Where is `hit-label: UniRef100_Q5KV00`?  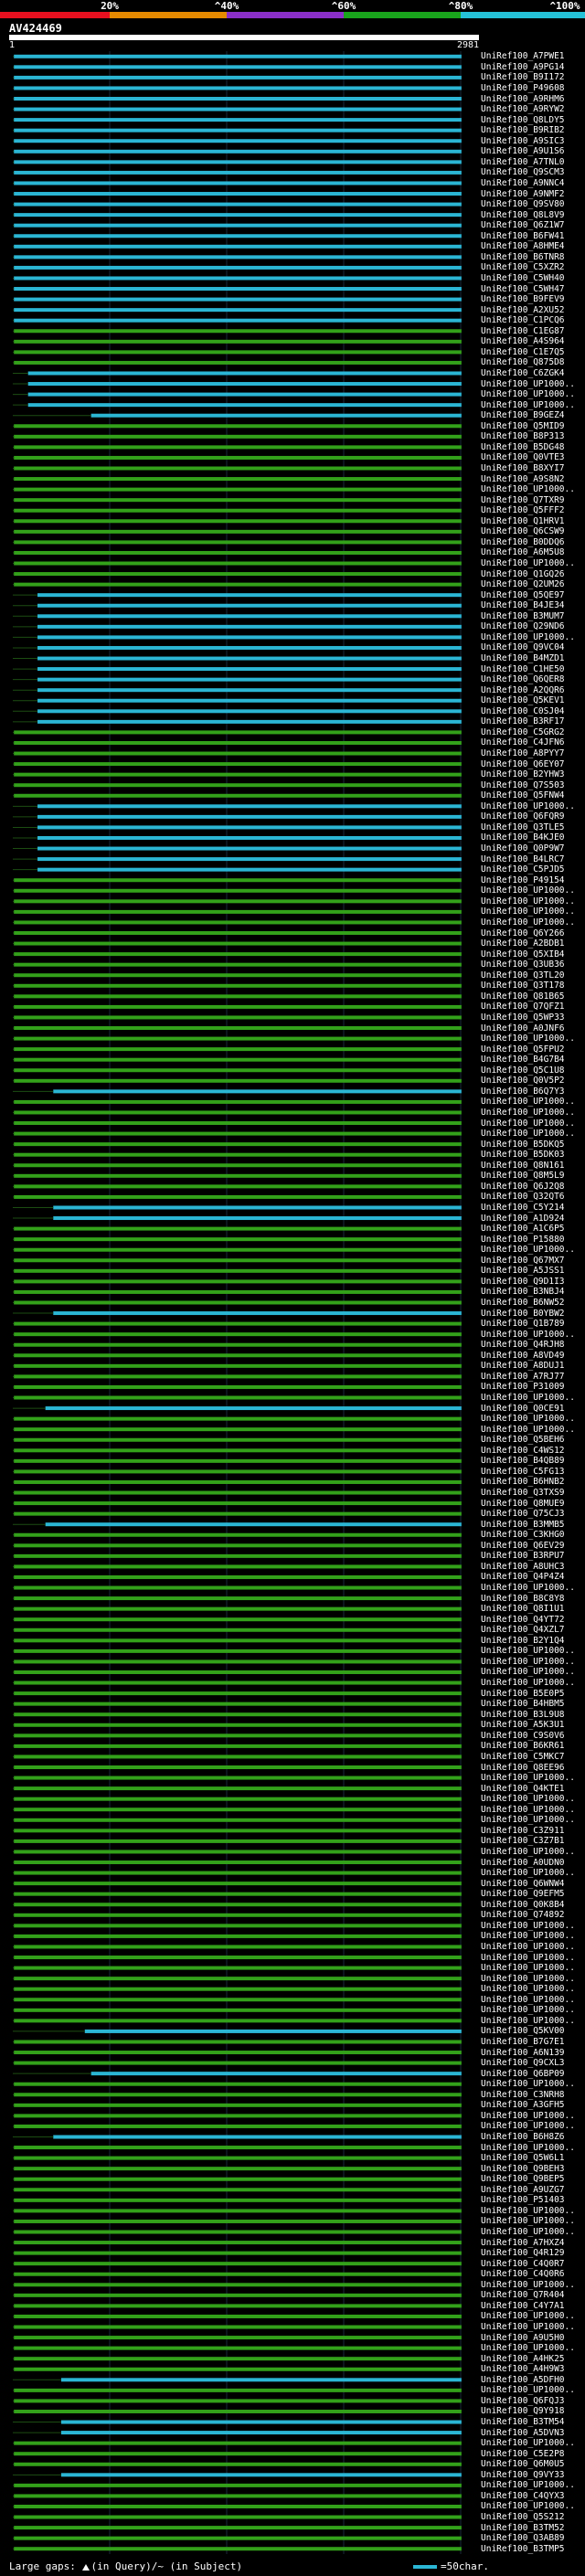
hit-label: UniRef100_Q5KV00 is located at coordinates (523, 2031).